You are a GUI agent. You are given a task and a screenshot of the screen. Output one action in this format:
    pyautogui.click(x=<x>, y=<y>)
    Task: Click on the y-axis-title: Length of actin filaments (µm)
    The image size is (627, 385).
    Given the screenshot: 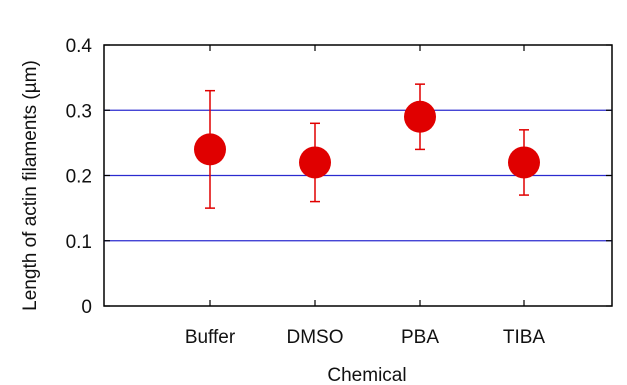 What is the action you would take?
    pyautogui.click(x=30, y=185)
    